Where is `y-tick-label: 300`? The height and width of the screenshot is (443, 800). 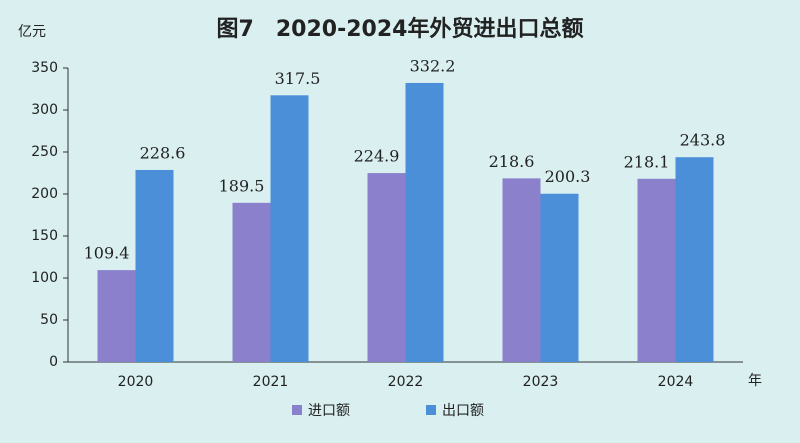
y-tick-label: 300 is located at coordinates (44, 110).